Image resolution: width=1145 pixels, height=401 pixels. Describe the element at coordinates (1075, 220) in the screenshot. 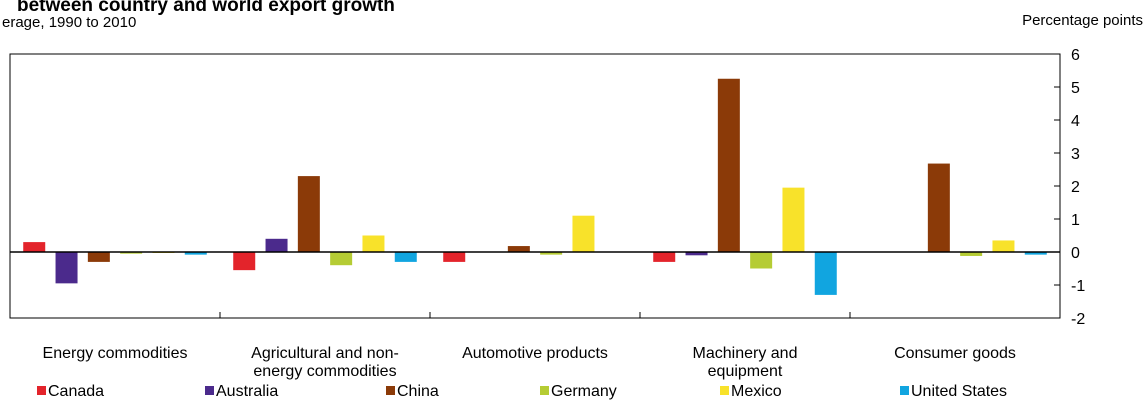

I see `y-tick-label: 1` at that location.